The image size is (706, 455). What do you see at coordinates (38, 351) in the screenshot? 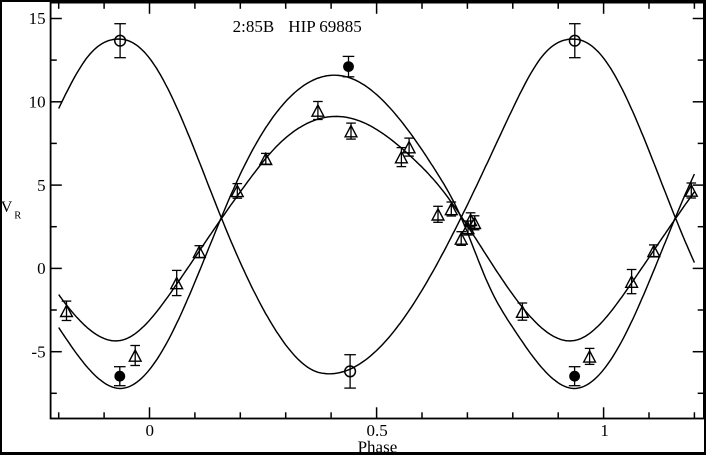
I see `svg-text: -5` at bounding box center [38, 351].